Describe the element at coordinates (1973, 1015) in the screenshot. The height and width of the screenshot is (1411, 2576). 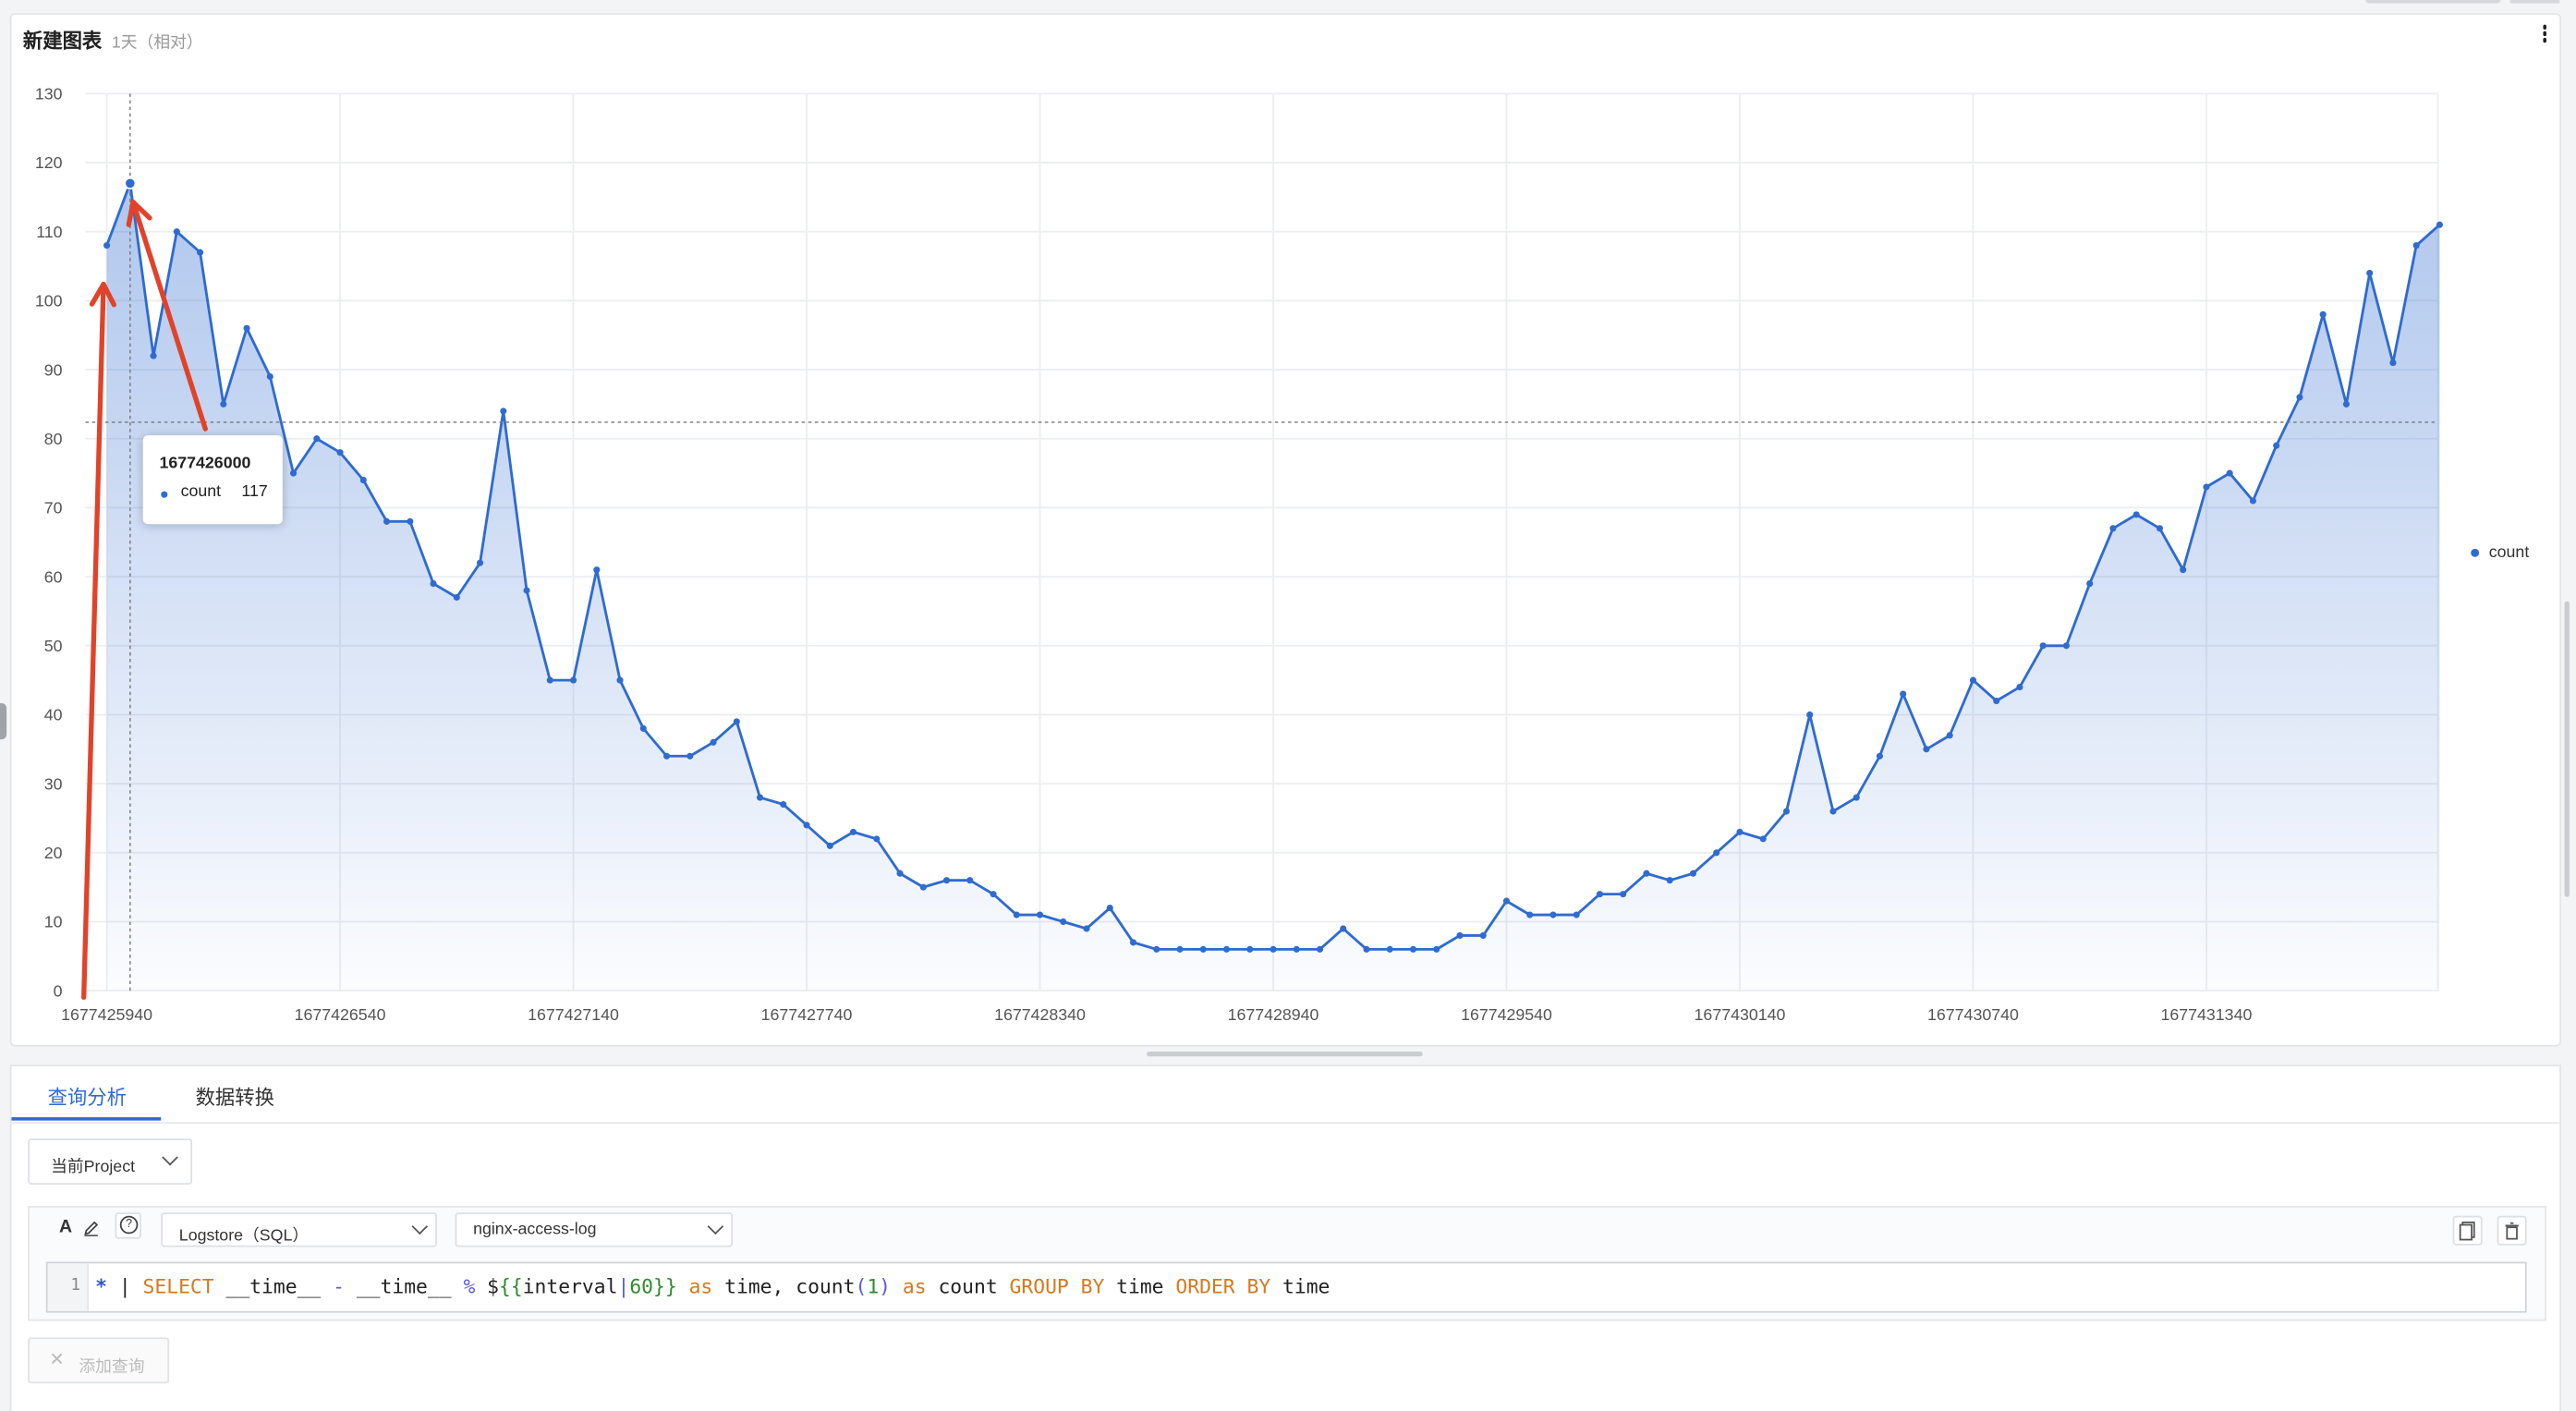
I see `x-tick-label: 1677430740` at that location.